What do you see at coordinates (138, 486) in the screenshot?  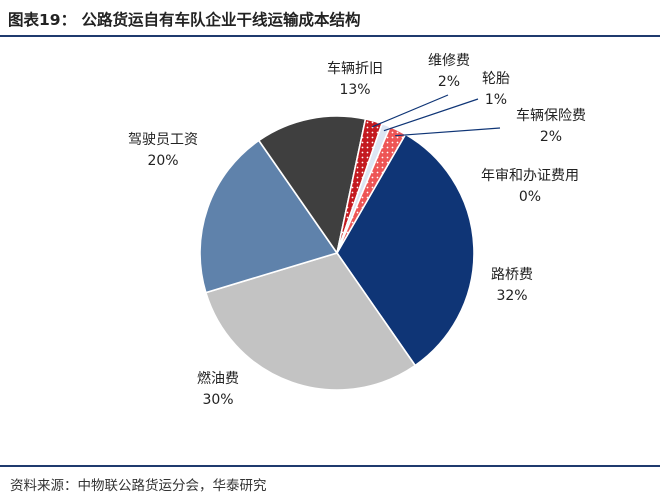 I see `source-note: 资料来源：中物联公路货运分会，华泰研究` at bounding box center [138, 486].